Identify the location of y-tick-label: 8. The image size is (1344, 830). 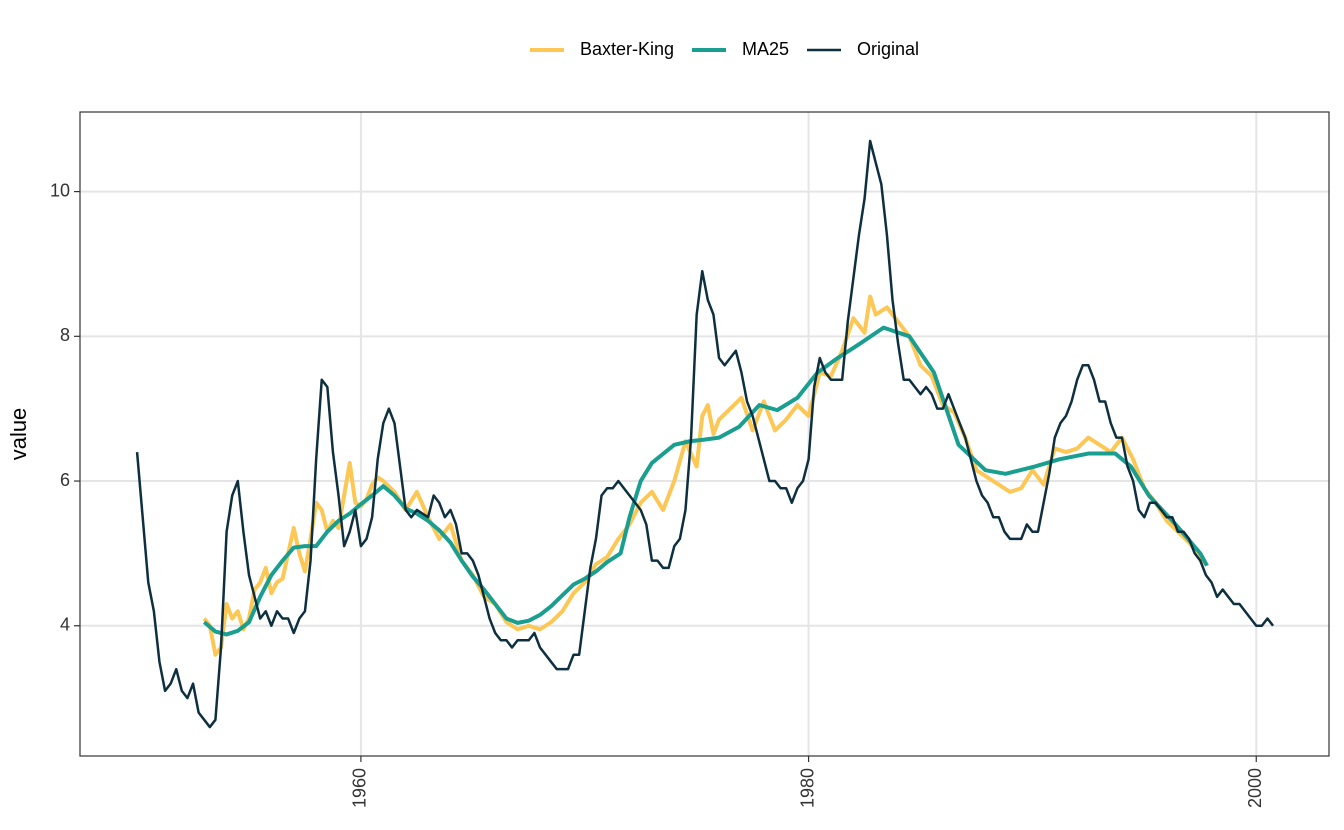
(65, 335).